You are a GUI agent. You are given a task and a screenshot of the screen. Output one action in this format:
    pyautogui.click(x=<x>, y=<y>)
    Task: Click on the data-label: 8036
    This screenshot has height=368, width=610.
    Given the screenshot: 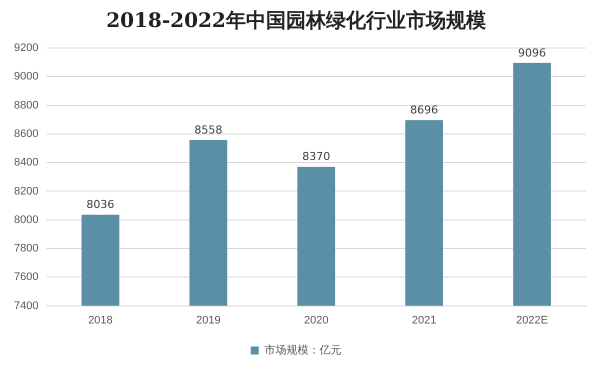 What is the action you would take?
    pyautogui.click(x=100, y=205)
    